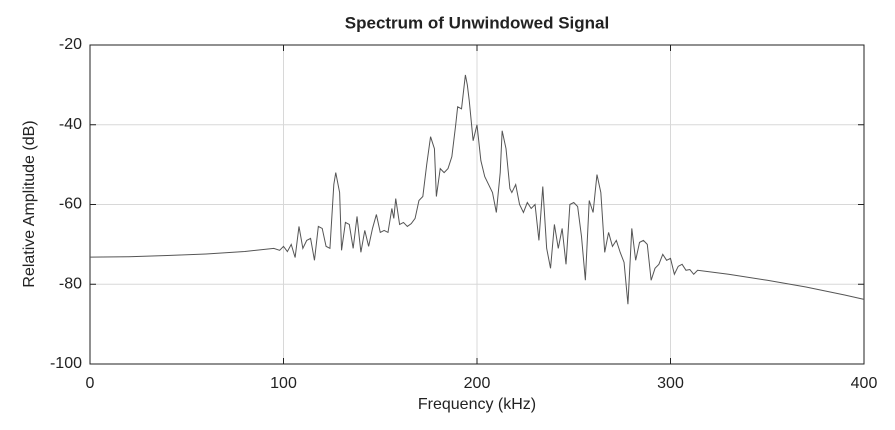  I want to click on y-tick-label: -80, so click(70, 283).